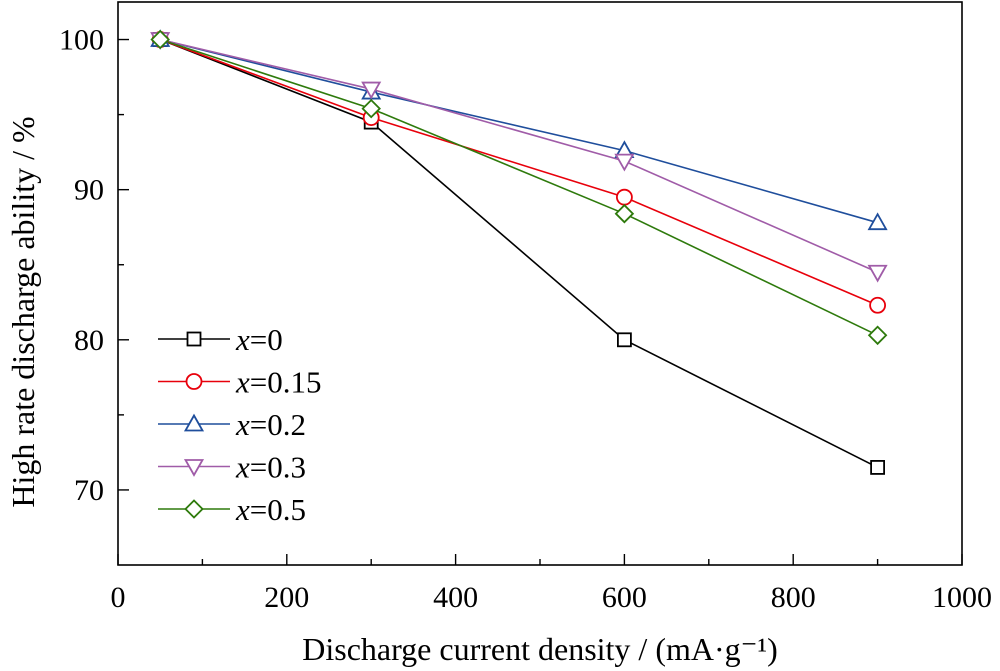 This screenshot has width=1000, height=671. Describe the element at coordinates (81, 40) in the screenshot. I see `y-tick-label: 100` at that location.